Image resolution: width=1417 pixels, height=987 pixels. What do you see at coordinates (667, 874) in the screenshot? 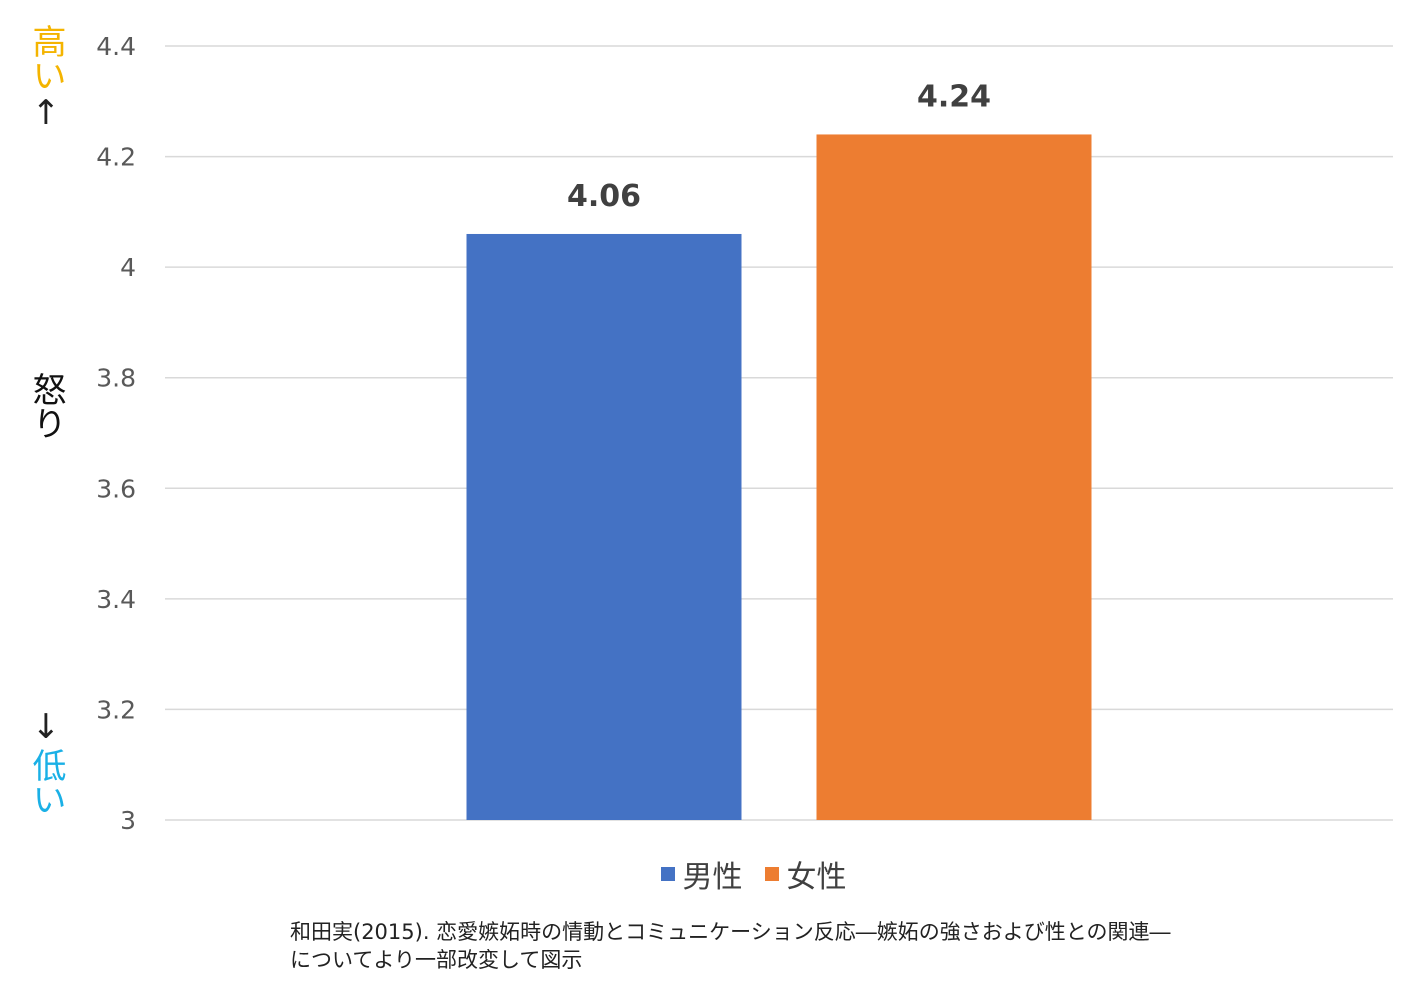
I see `legend-swatch-male` at bounding box center [667, 874].